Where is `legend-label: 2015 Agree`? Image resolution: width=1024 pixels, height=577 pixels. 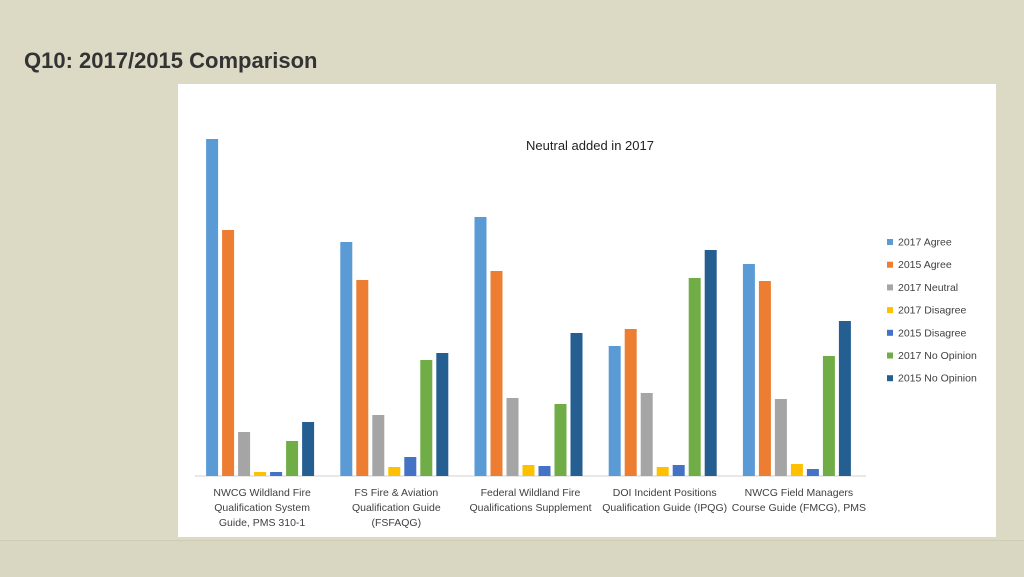 legend-label: 2015 Agree is located at coordinates (925, 265).